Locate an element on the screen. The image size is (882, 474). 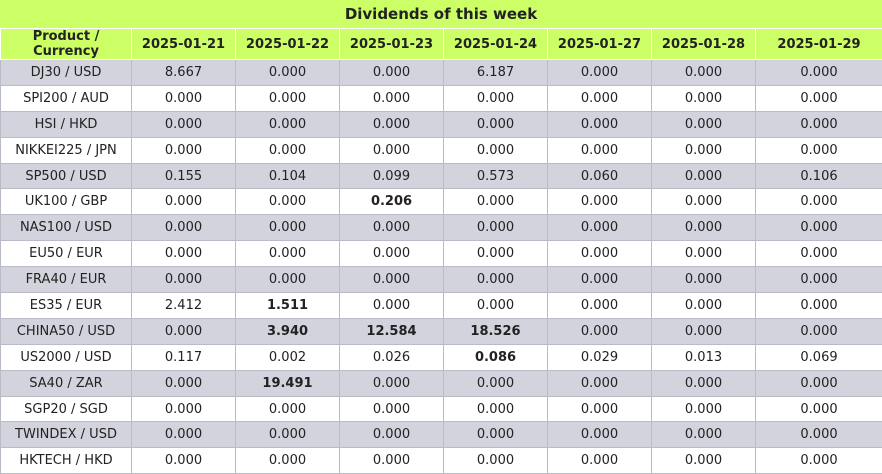
product-cell: SPI200 / AUD is located at coordinates (66, 98).